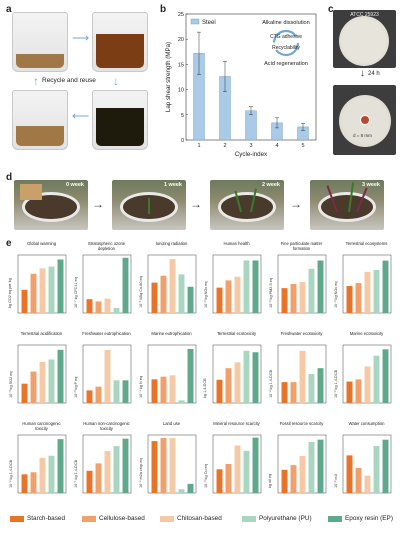 Image resolution: width=400 pixels, height=533 pixels. I want to click on subplot-ylabel: 10⁻³ kg SO2 eq, so click(11, 385).